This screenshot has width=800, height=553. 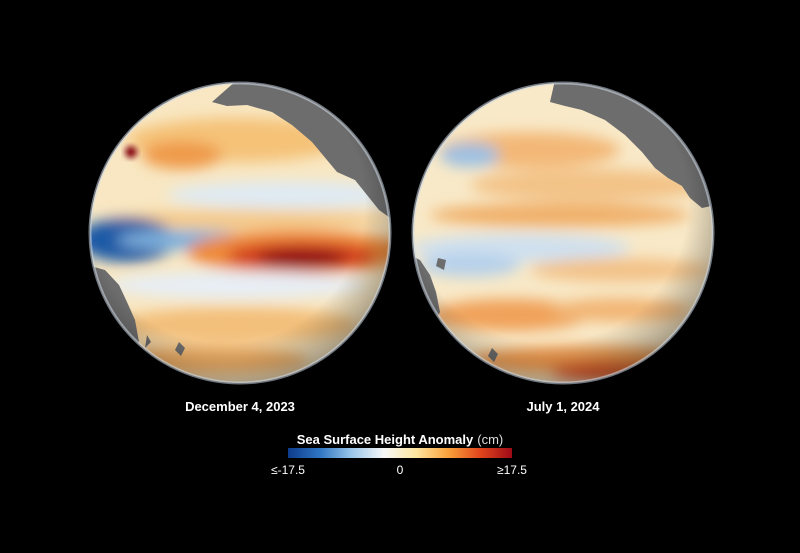 I want to click on date-label-left: December 4, 2023, so click(x=240, y=406).